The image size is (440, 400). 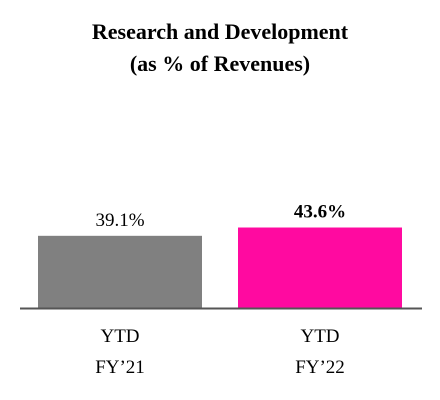 What do you see at coordinates (220, 63) in the screenshot?
I see `chart-subtitle: (as % of Revenues)` at bounding box center [220, 63].